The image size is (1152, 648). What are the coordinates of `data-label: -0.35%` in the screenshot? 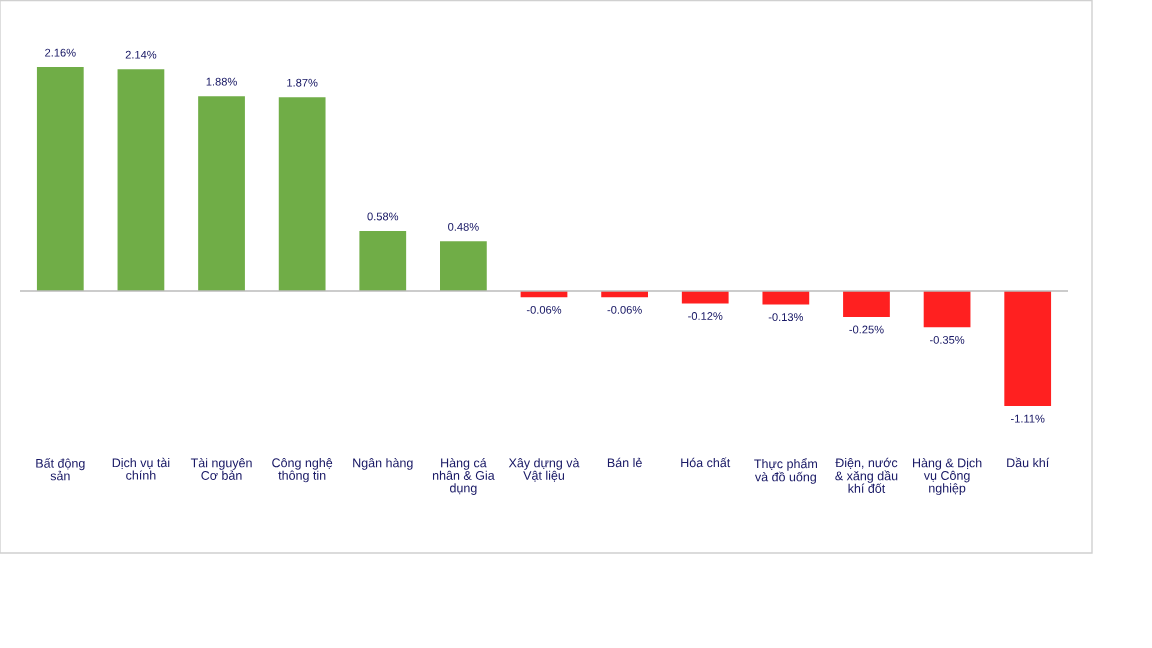 It's located at (947, 339).